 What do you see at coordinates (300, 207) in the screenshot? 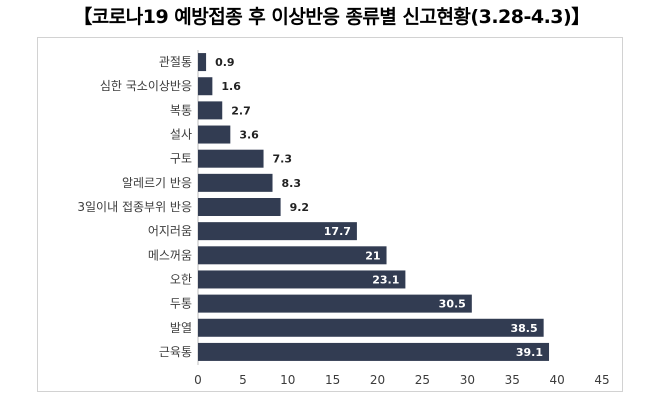
I see `data-label: 9.2` at bounding box center [300, 207].